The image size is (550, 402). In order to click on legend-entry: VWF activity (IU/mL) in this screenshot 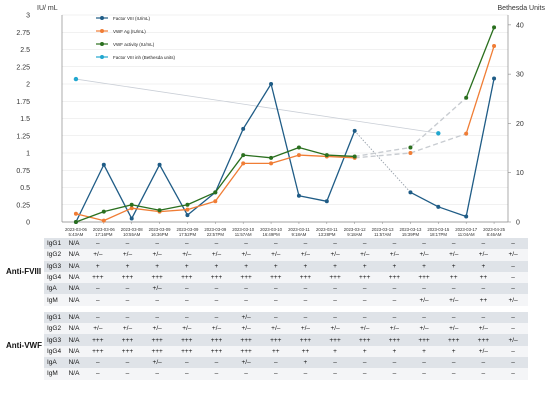, I will do `click(134, 44)`.